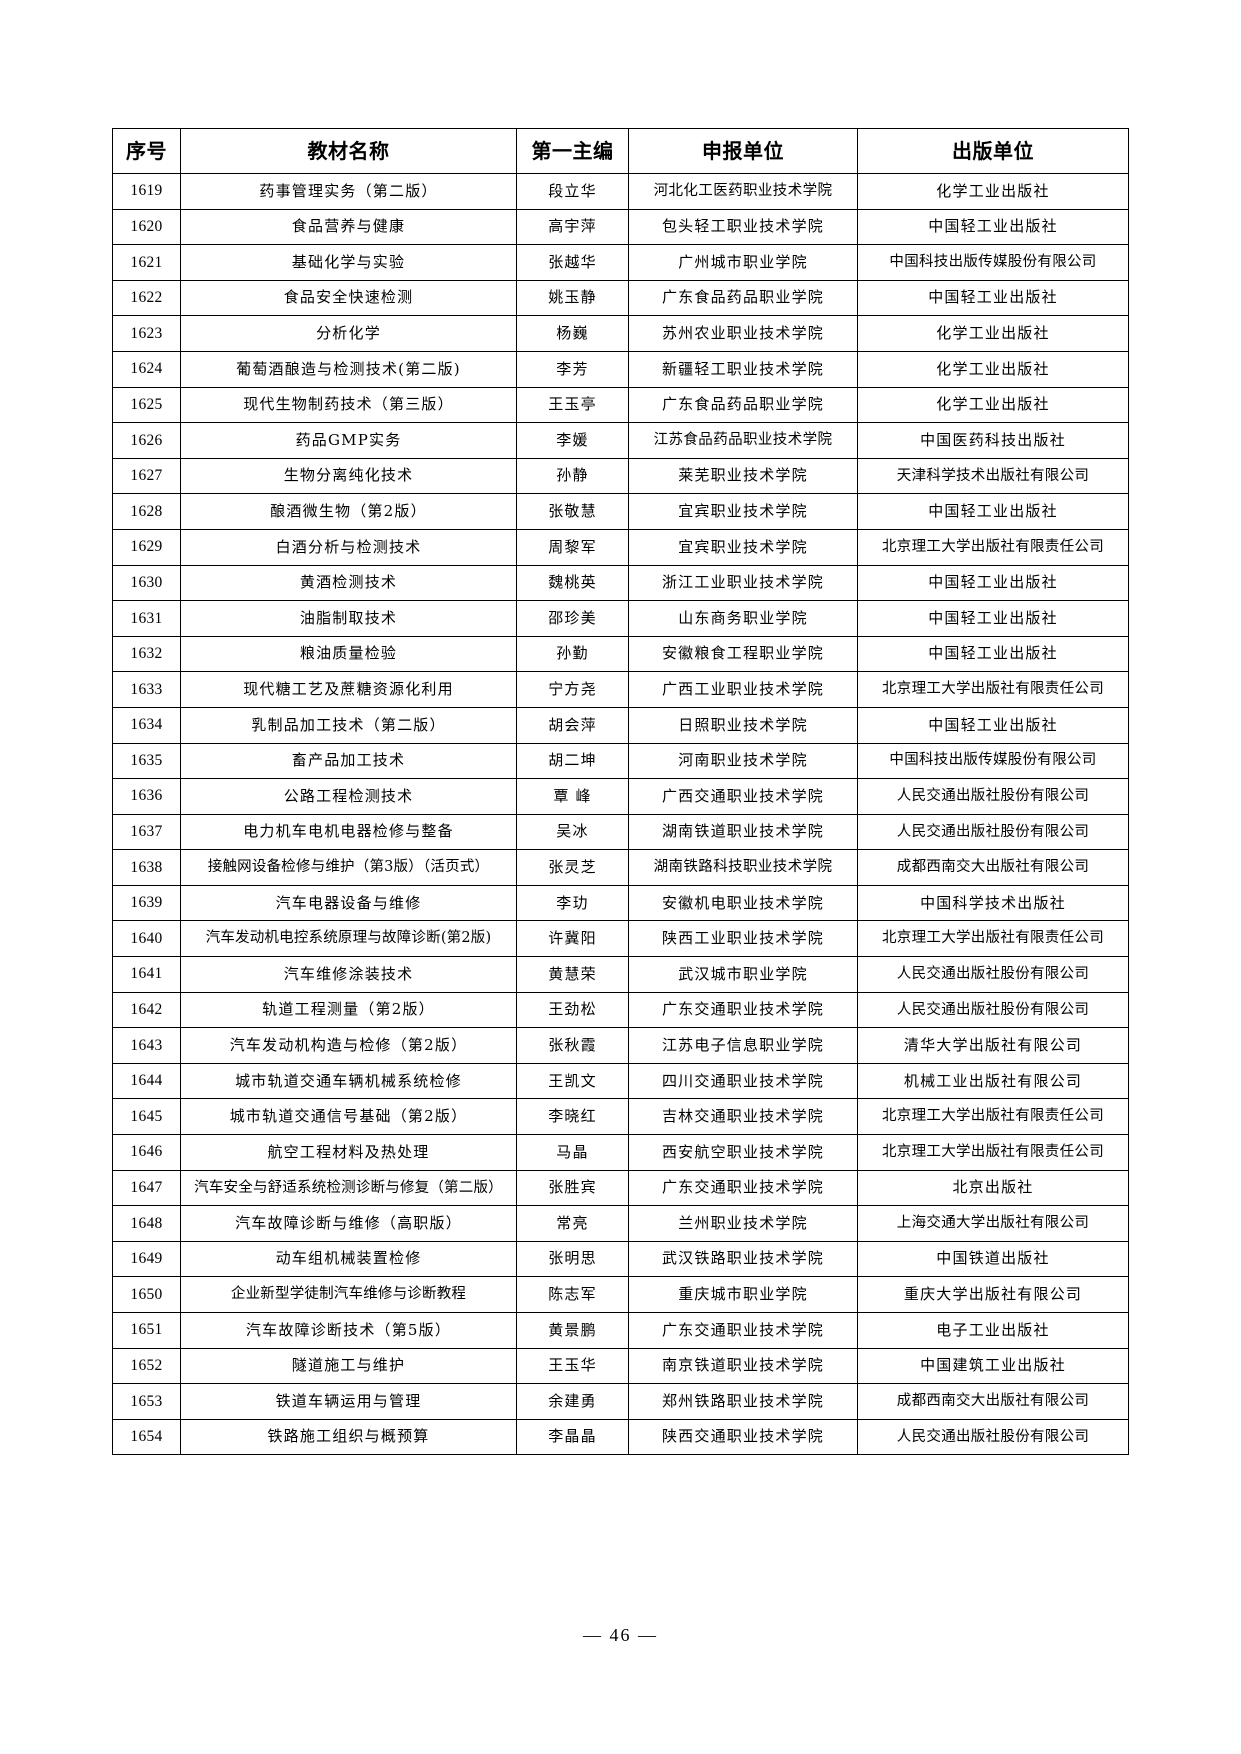  I want to click on table-row: 1635 畜产品加工技术 胡二坤 河南职业技术学院 中国科技出版传媒股份有限公司, so click(620, 761).